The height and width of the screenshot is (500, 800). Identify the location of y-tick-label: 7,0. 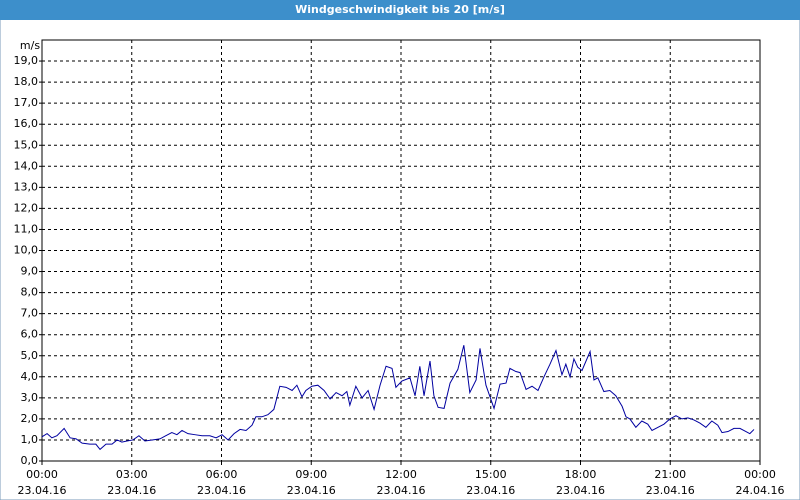
(30, 313).